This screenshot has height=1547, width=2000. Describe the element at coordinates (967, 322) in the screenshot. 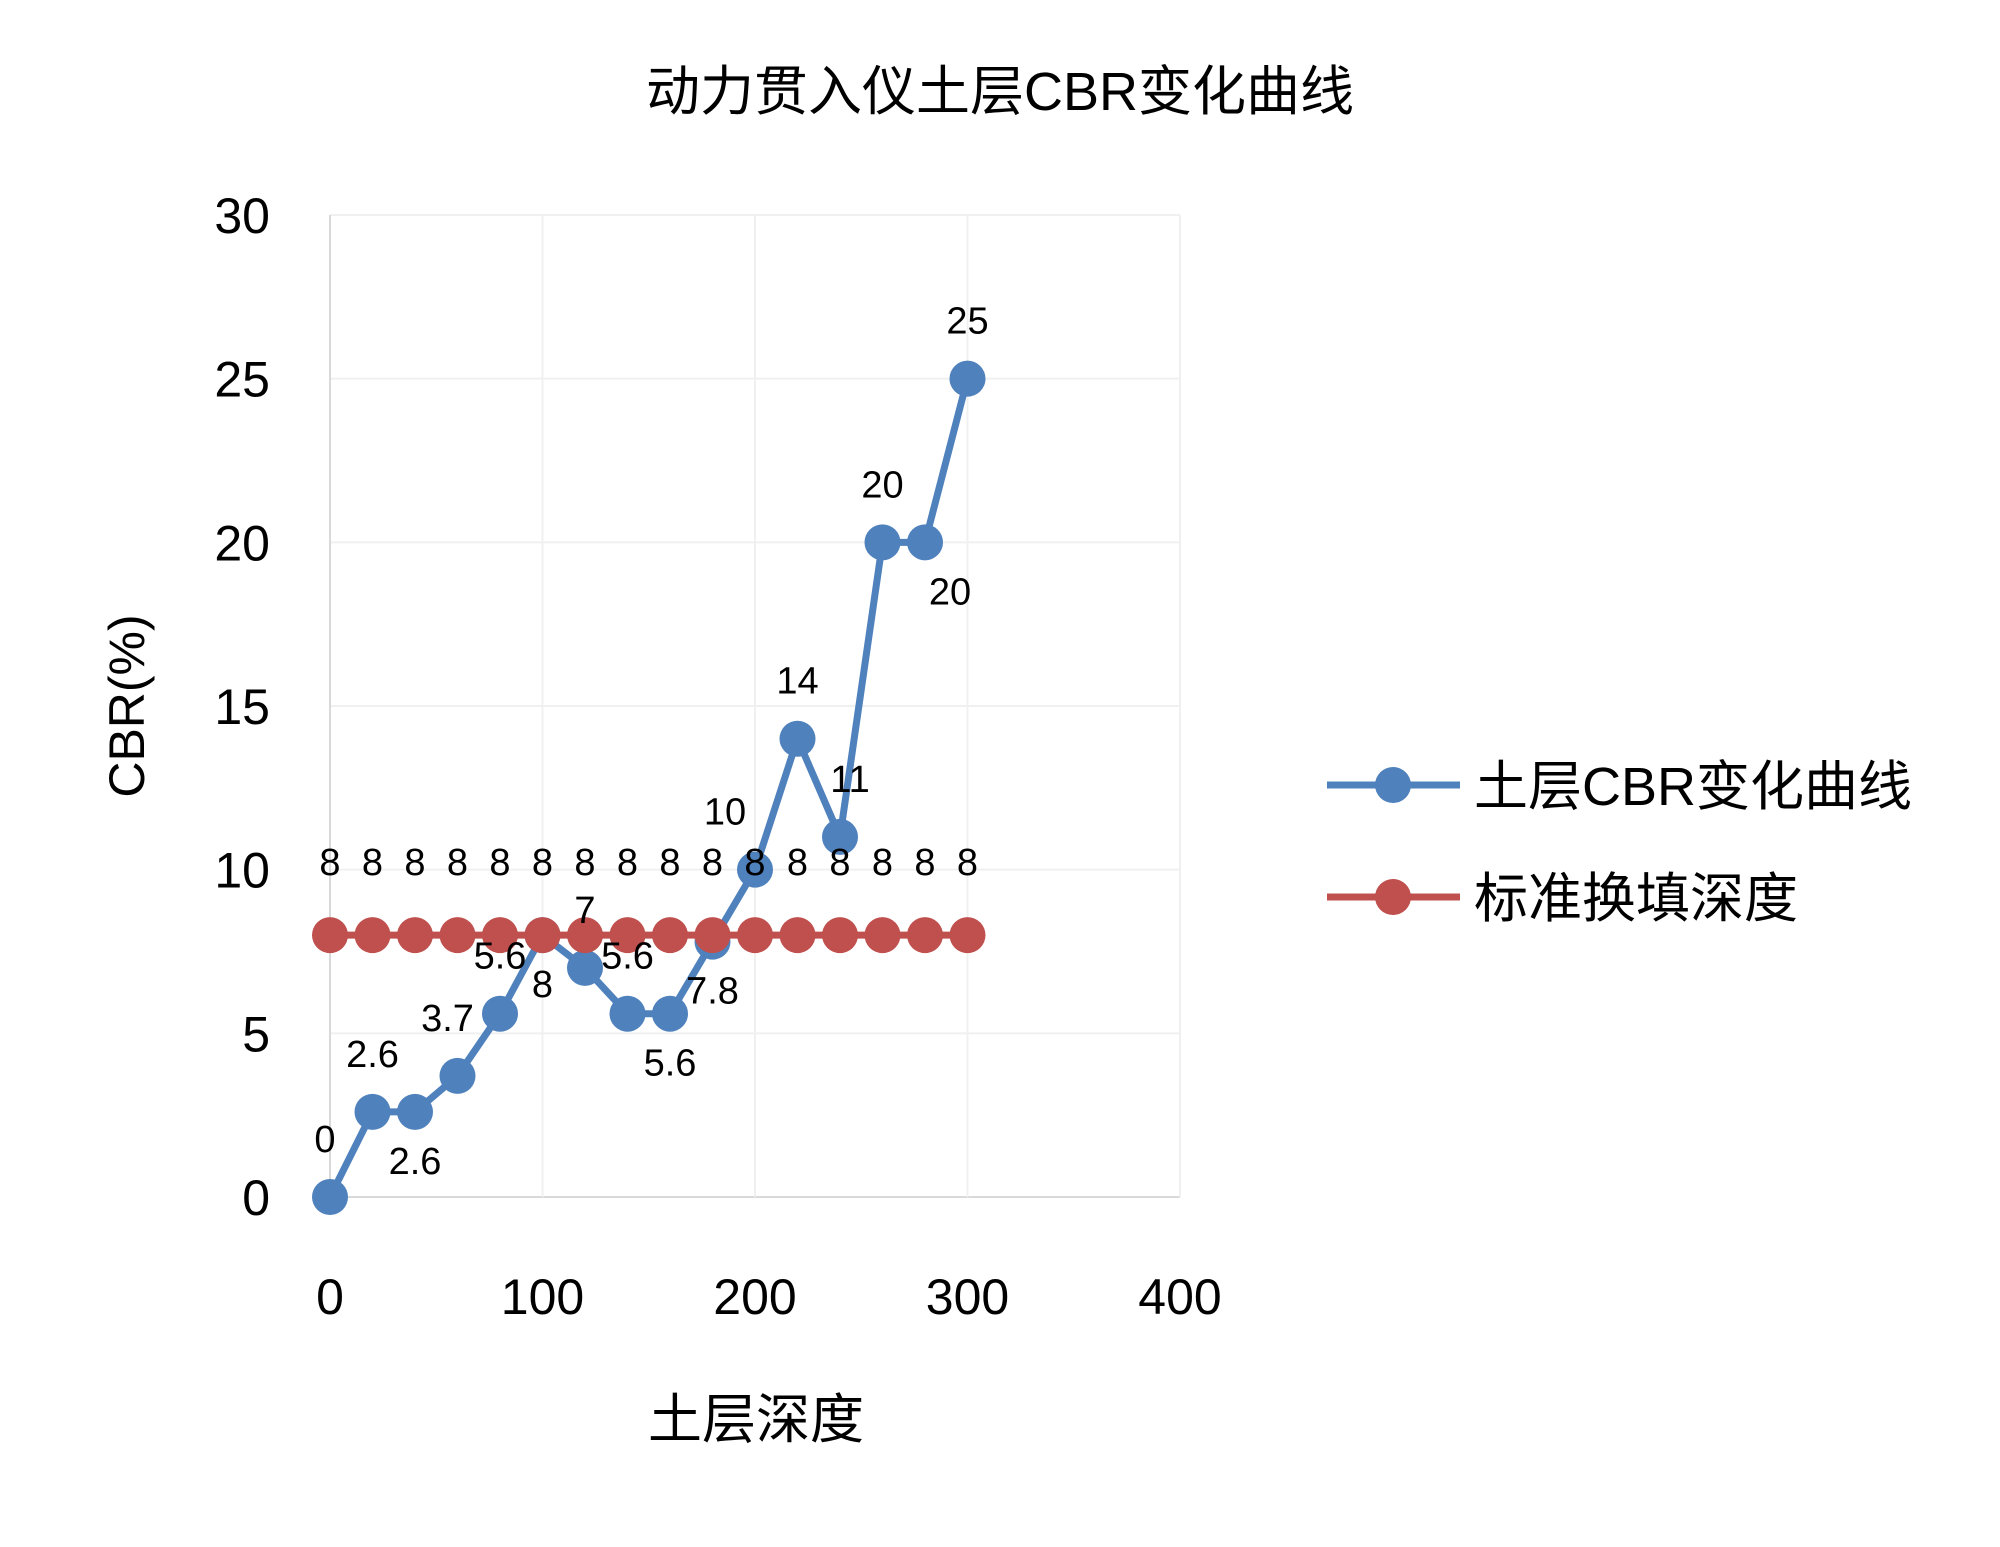

I see `data-label: 25` at that location.